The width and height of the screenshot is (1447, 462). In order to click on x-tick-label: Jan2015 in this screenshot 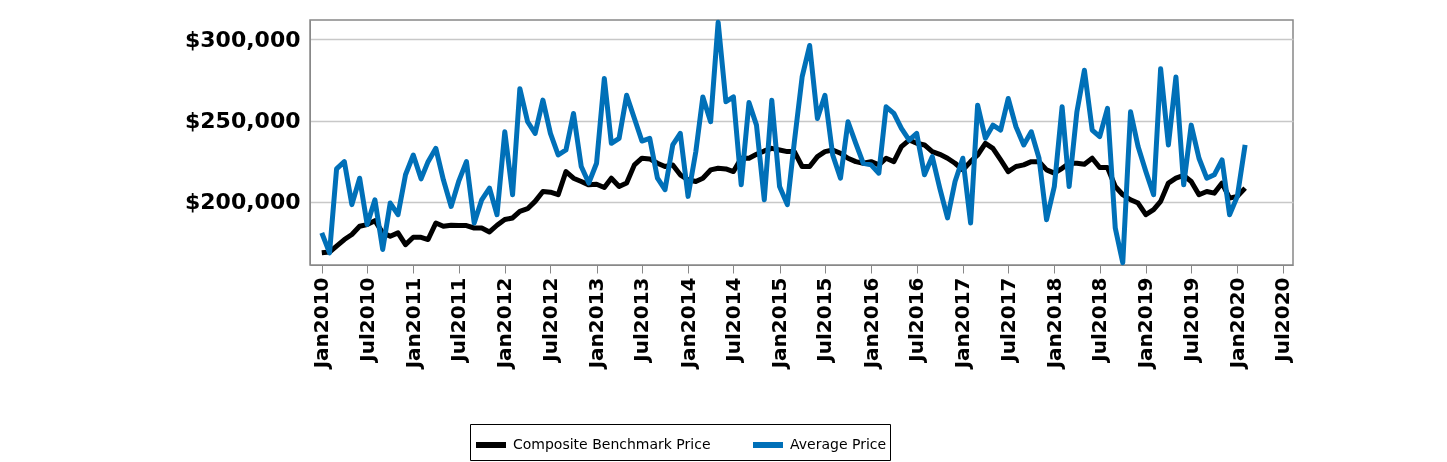, I will do `click(779, 324)`.